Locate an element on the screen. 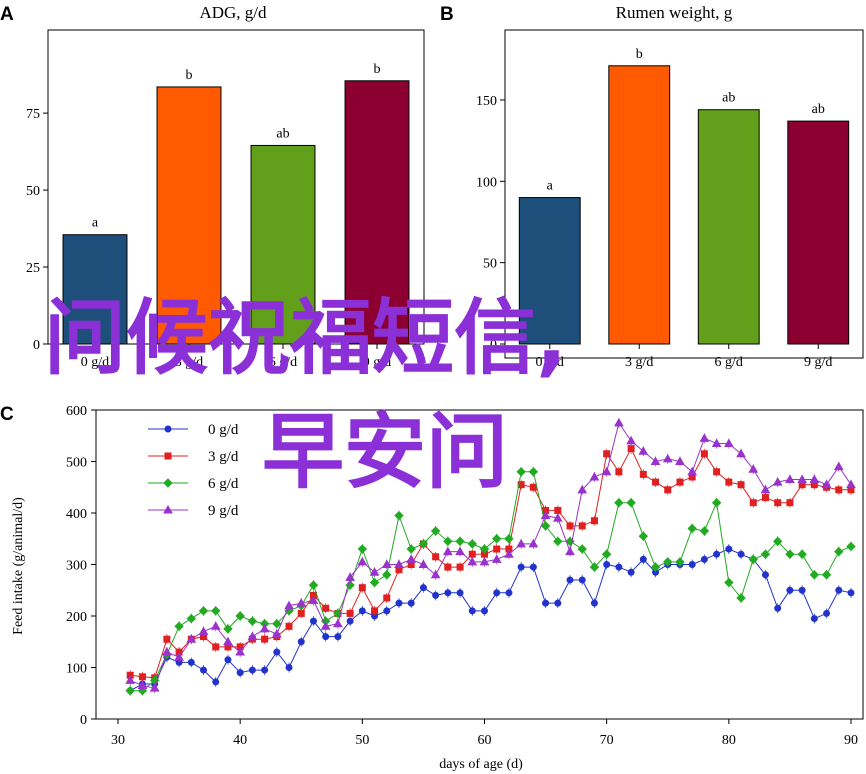  c-x-tick-label: 50 is located at coordinates (362, 740).